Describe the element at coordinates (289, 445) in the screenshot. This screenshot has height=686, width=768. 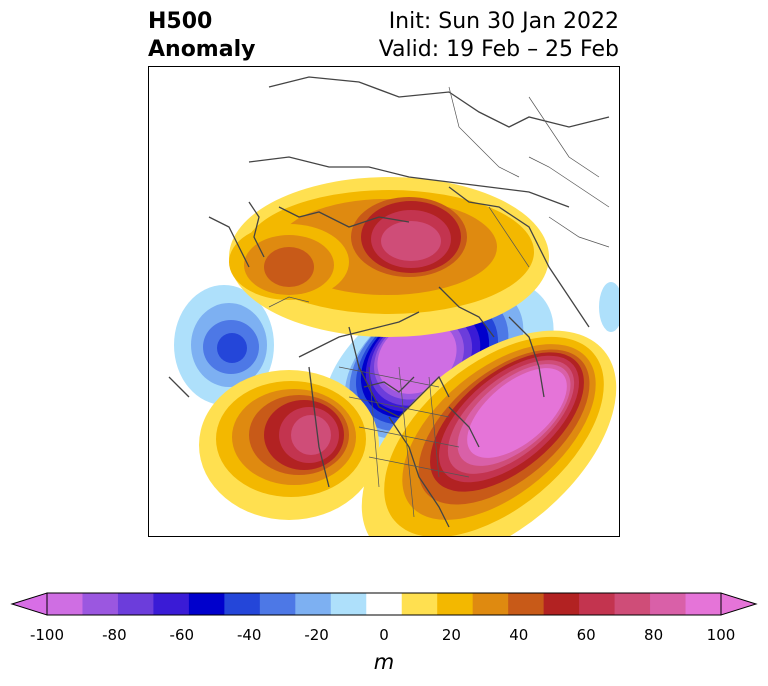
I see `ridge-western-europe` at that location.